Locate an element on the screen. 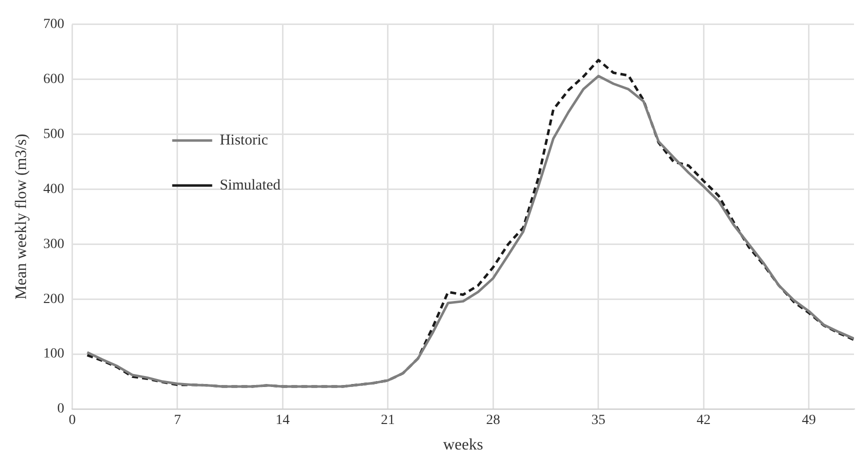 Image resolution: width=864 pixels, height=467 pixels. legend-label: Simulated is located at coordinates (251, 185).